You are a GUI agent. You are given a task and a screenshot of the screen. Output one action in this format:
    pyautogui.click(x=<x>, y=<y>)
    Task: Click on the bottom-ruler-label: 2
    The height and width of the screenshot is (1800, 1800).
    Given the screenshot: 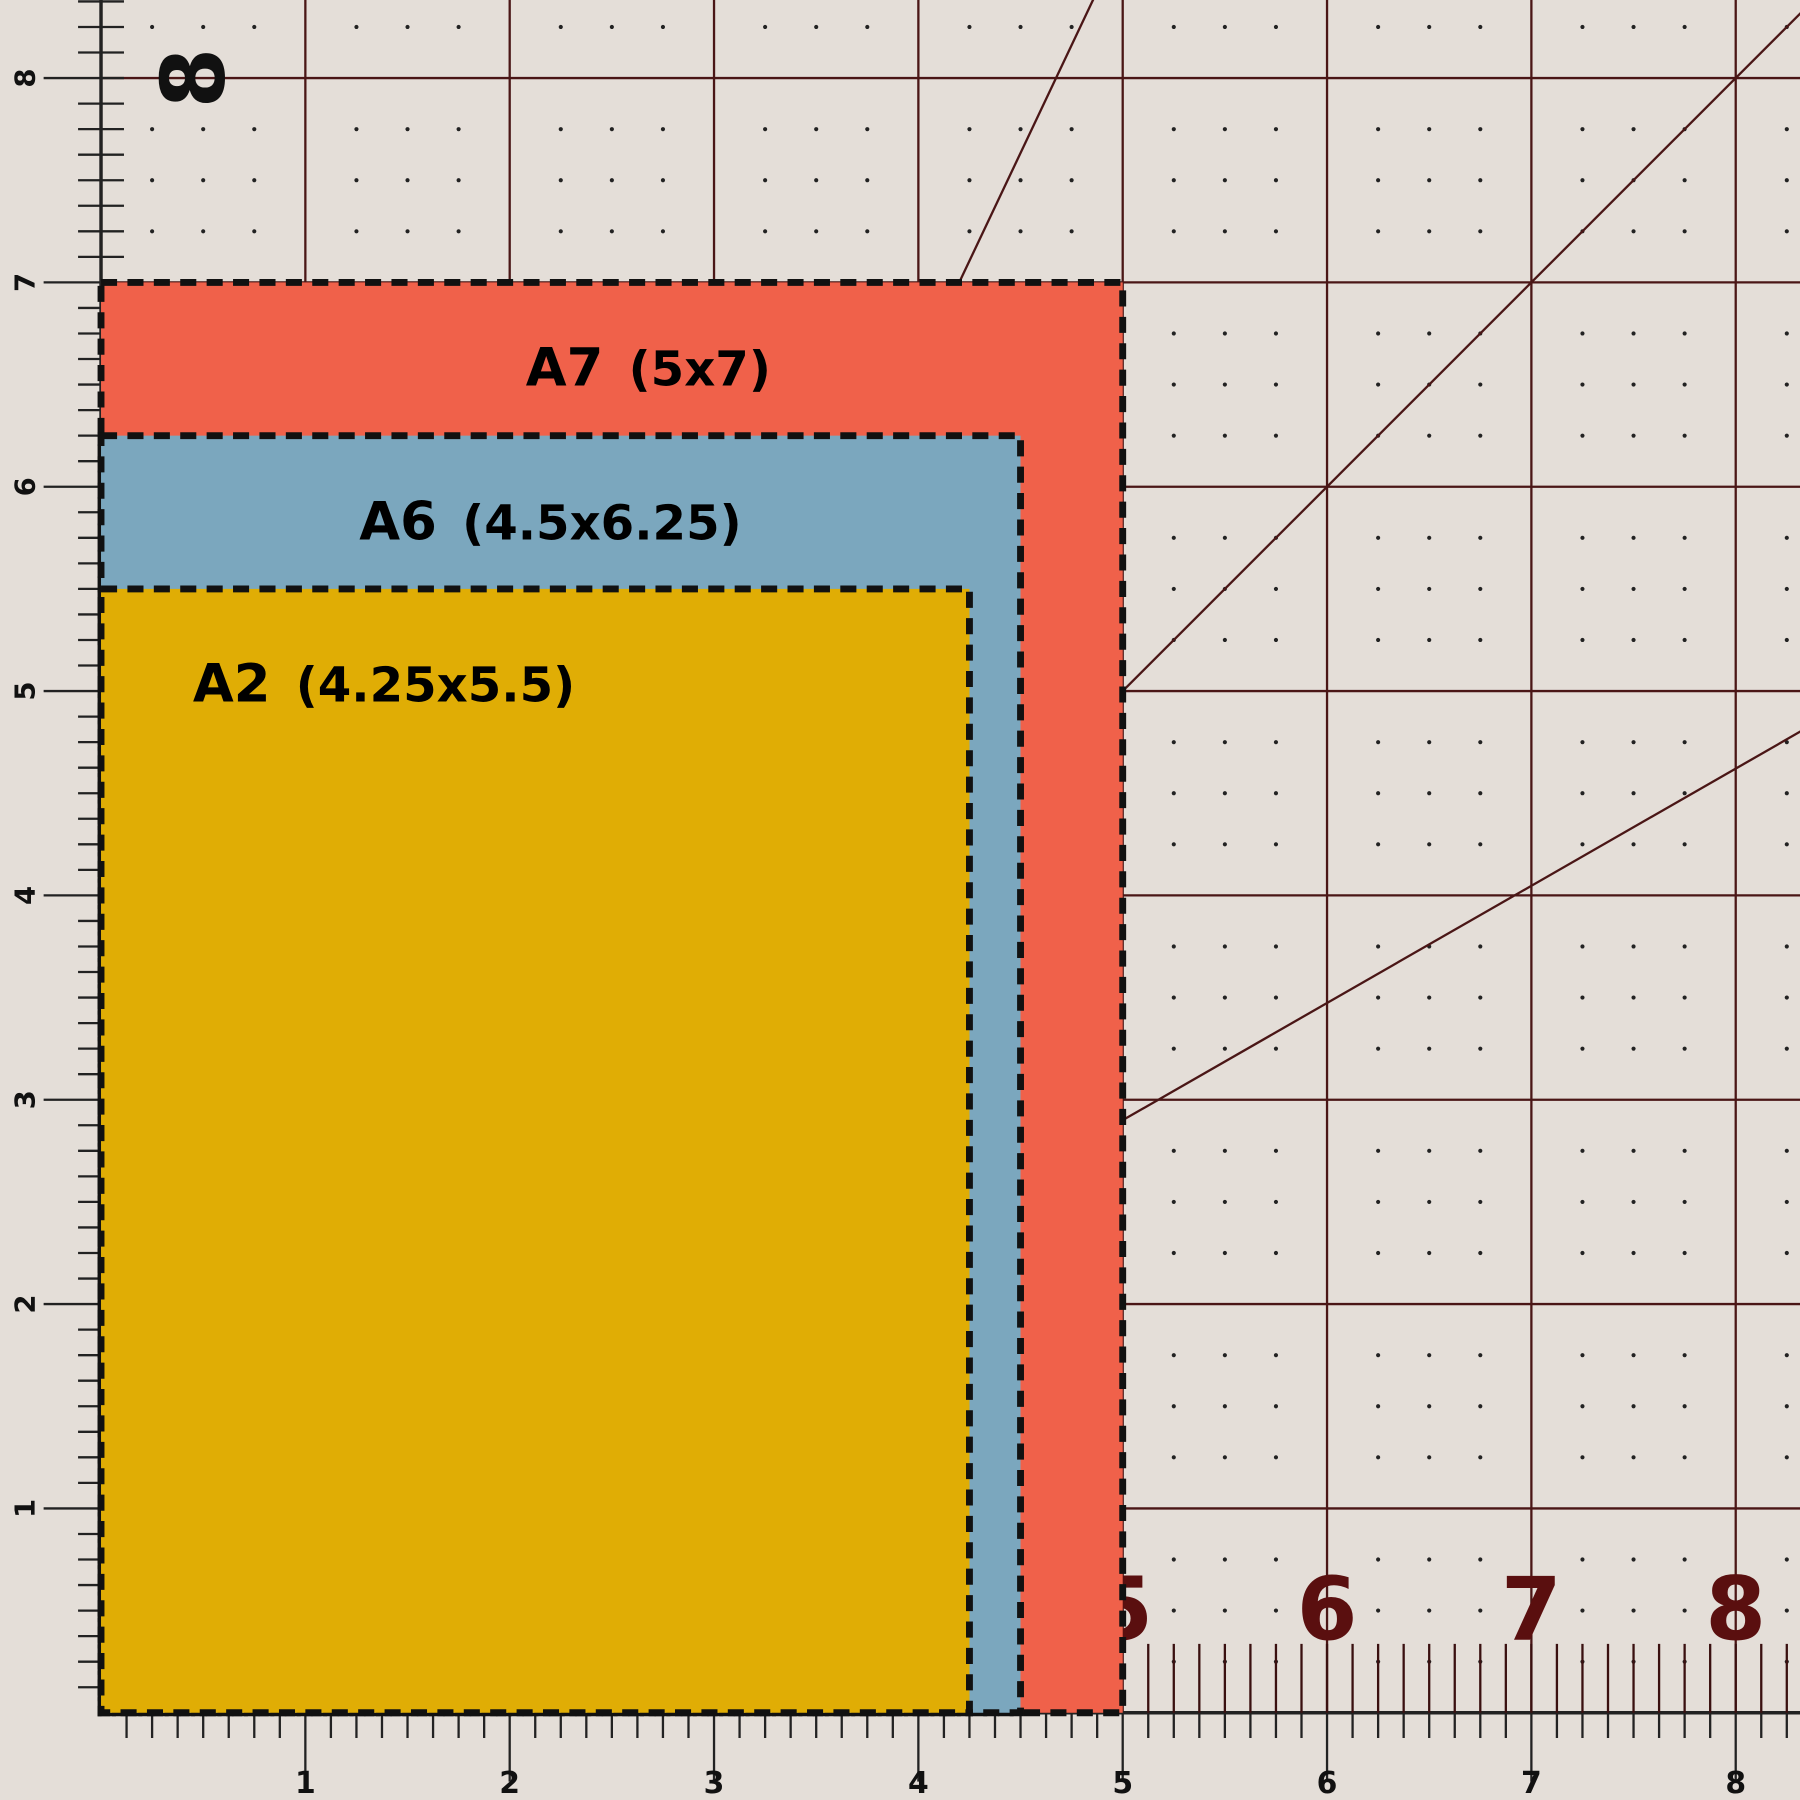 What is the action you would take?
    pyautogui.click(x=509, y=1783)
    